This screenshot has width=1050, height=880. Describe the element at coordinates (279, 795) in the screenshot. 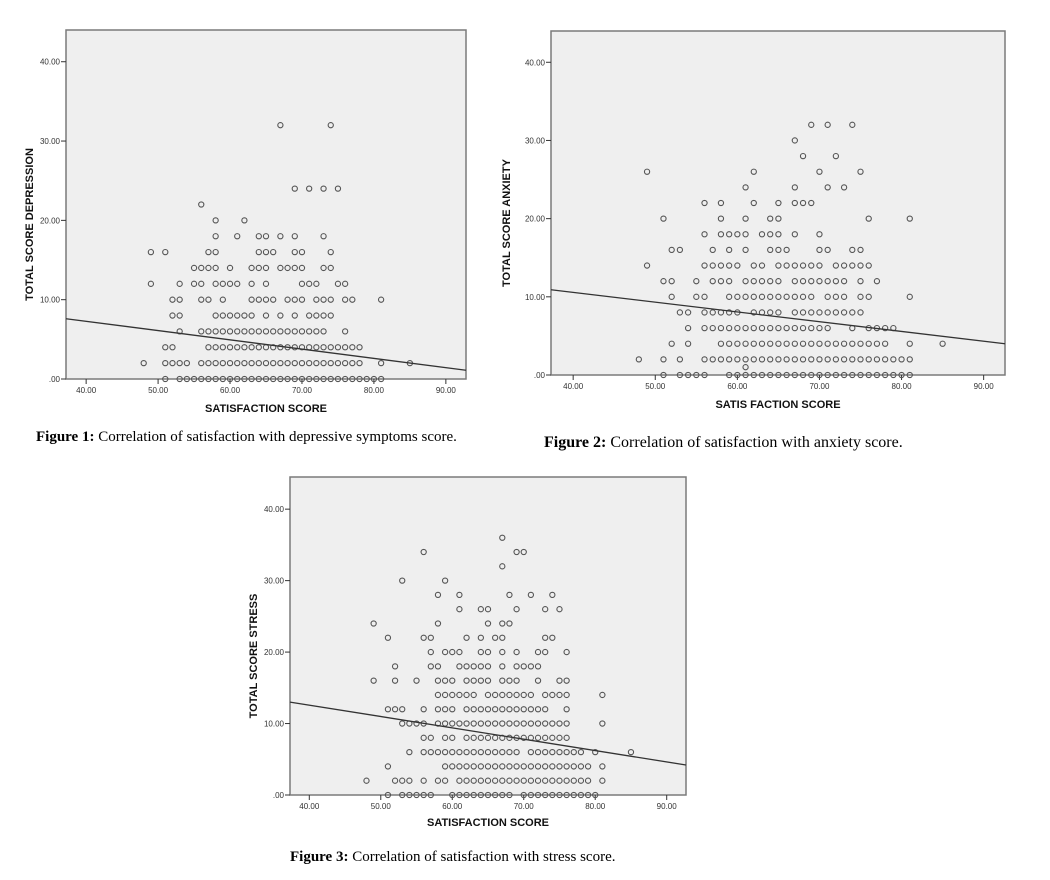

I see `y-tick-label: .00` at that location.